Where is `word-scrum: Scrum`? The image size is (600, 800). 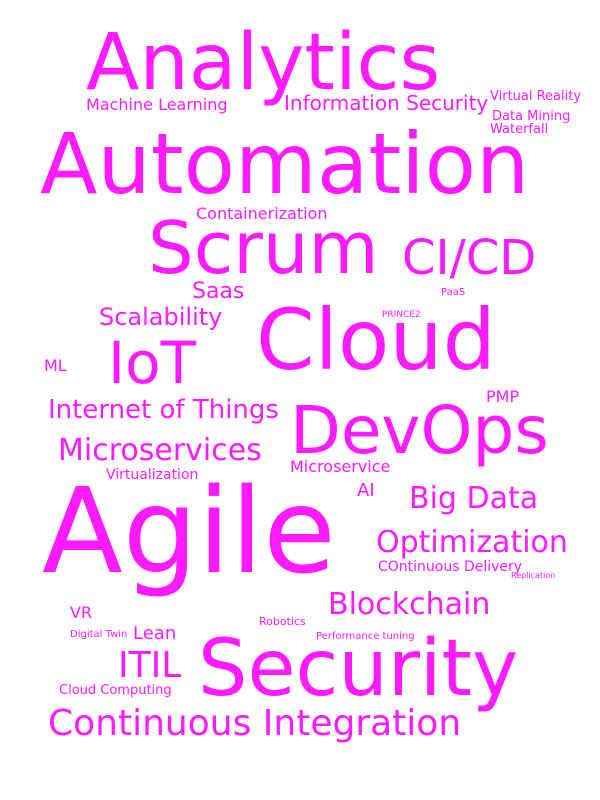 word-scrum: Scrum is located at coordinates (263, 248).